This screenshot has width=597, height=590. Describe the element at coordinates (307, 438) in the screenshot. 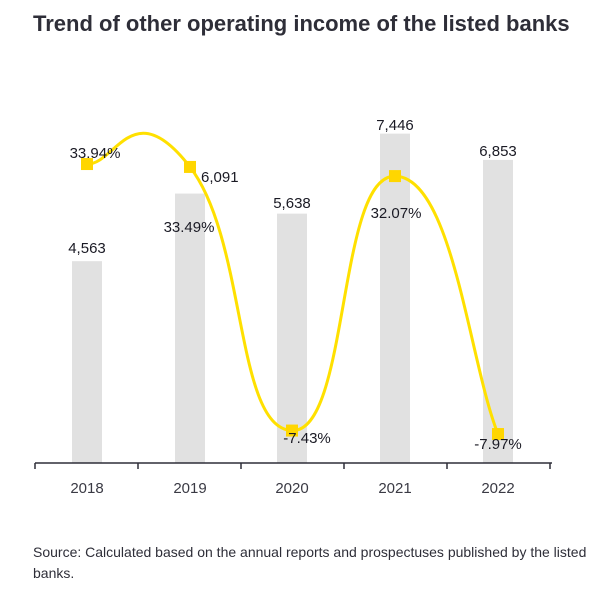

I see `growth-value-label: -7.43%` at that location.